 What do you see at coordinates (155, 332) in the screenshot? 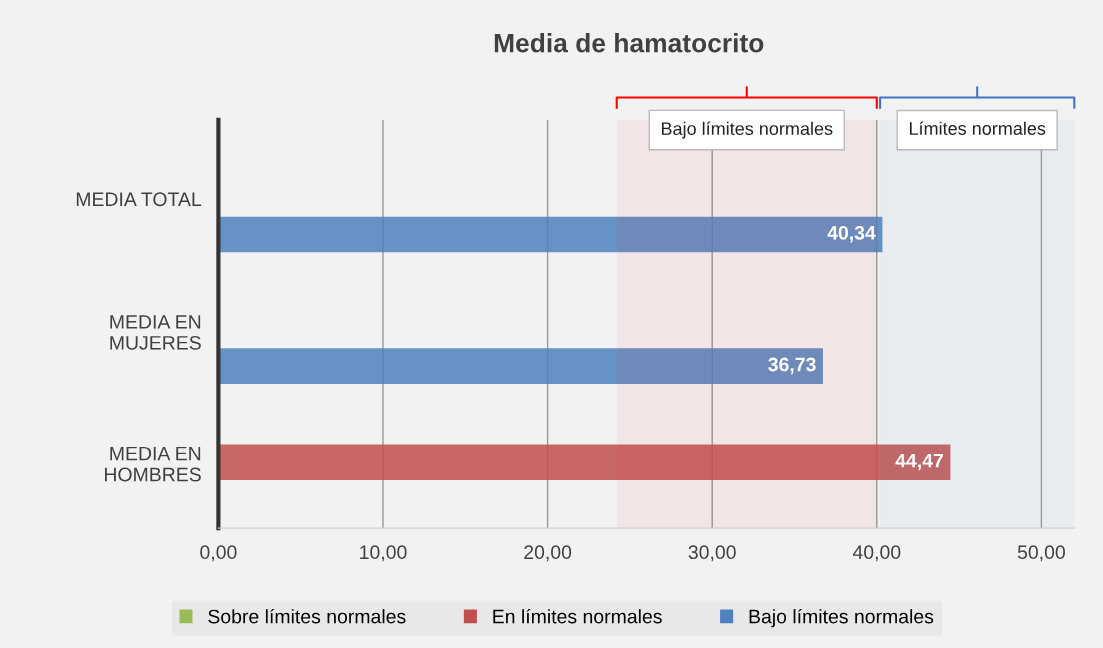
I see `y-tick-label: MEDIA EN MUJERES` at bounding box center [155, 332].